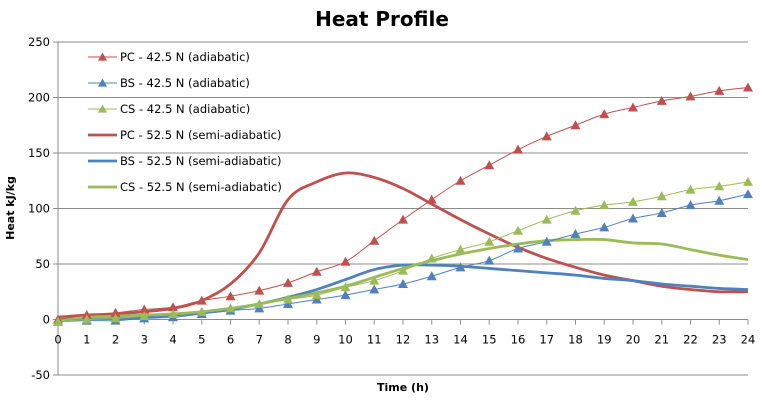 Image resolution: width=765 pixels, height=414 pixels. I want to click on x-tick-label: 11, so click(374, 340).